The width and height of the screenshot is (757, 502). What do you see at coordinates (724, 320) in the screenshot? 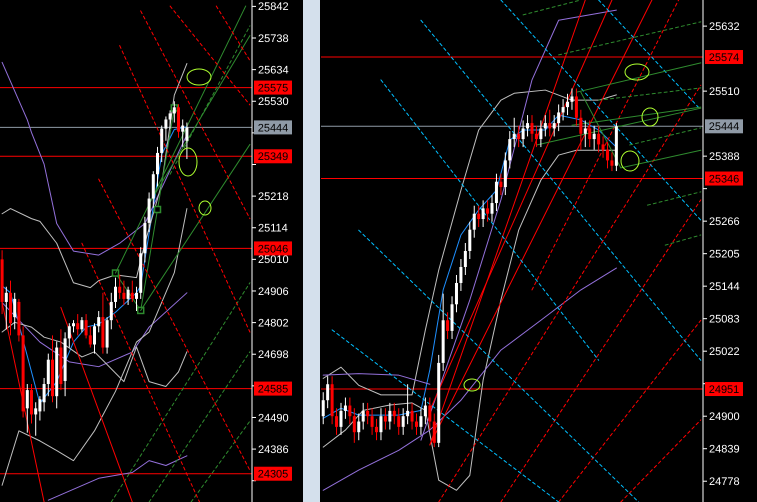
I see `y-tick-label: 25083` at bounding box center [724, 320].